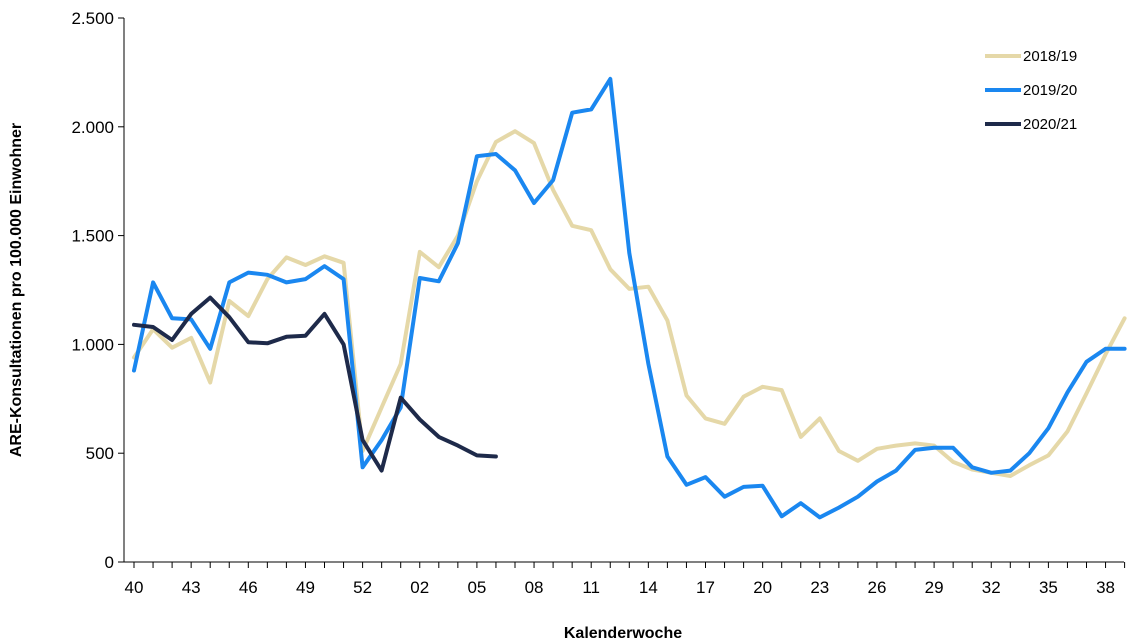 Image resolution: width=1129 pixels, height=644 pixels. I want to click on x-tick-label: 46, so click(248, 587).